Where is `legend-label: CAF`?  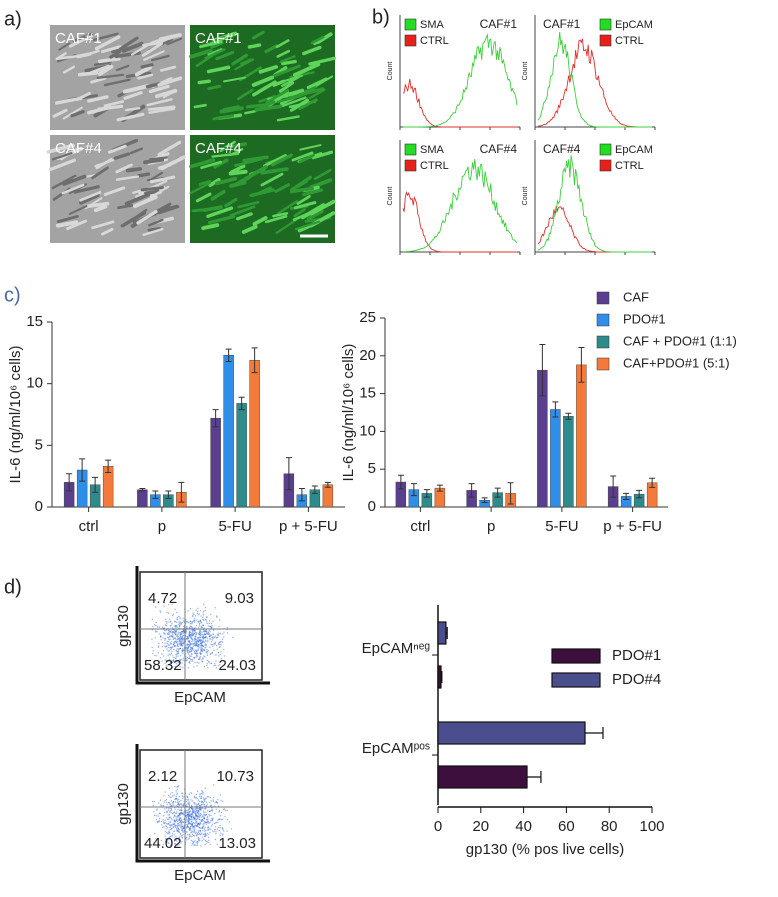 legend-label: CAF is located at coordinates (636, 296).